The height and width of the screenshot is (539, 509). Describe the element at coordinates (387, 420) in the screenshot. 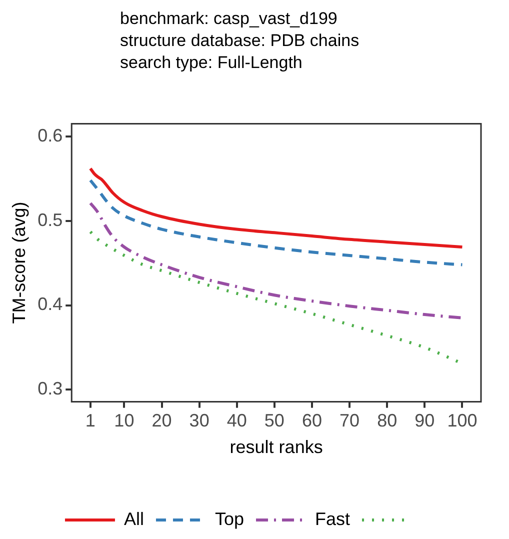

I see `x-tick-label: 80` at that location.